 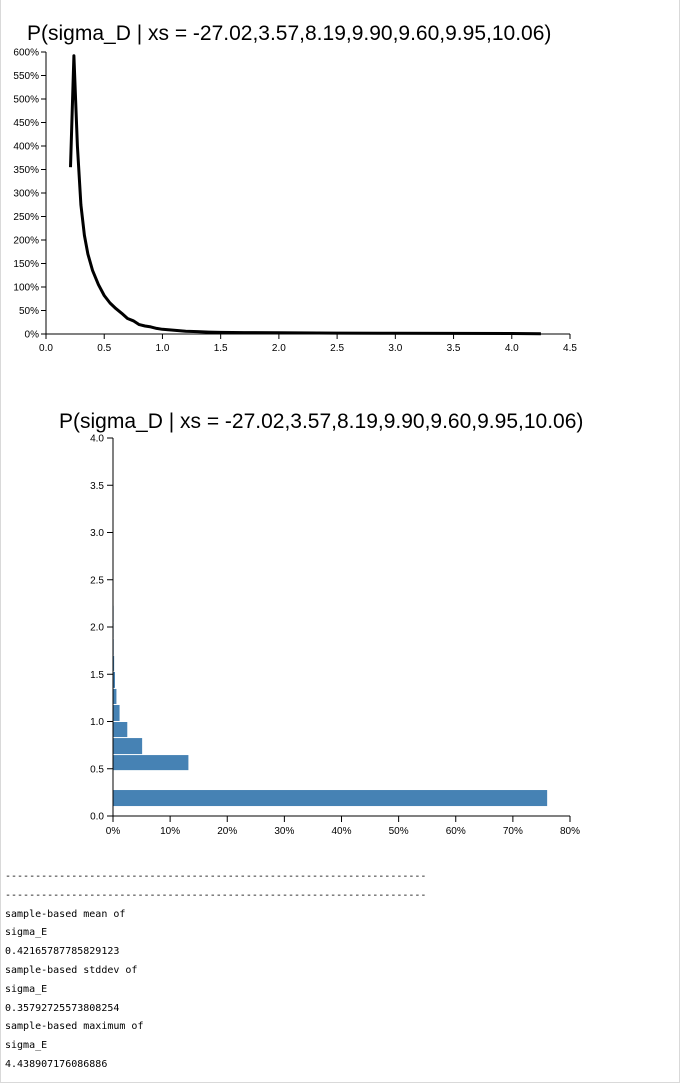 What do you see at coordinates (97, 439) in the screenshot?
I see `y-tick-label: 4.0` at bounding box center [97, 439].